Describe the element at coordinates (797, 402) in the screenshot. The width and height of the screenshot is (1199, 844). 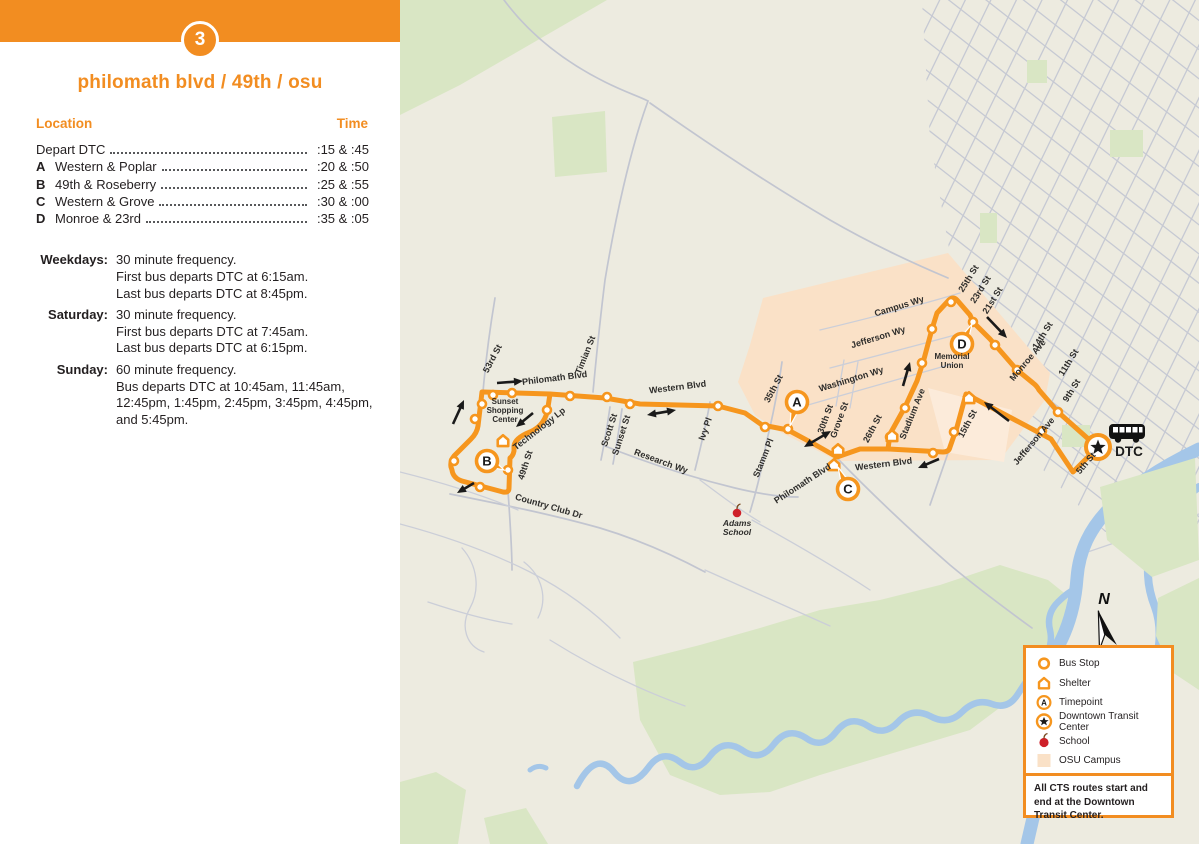
I see `timepoint-letter: A` at that location.